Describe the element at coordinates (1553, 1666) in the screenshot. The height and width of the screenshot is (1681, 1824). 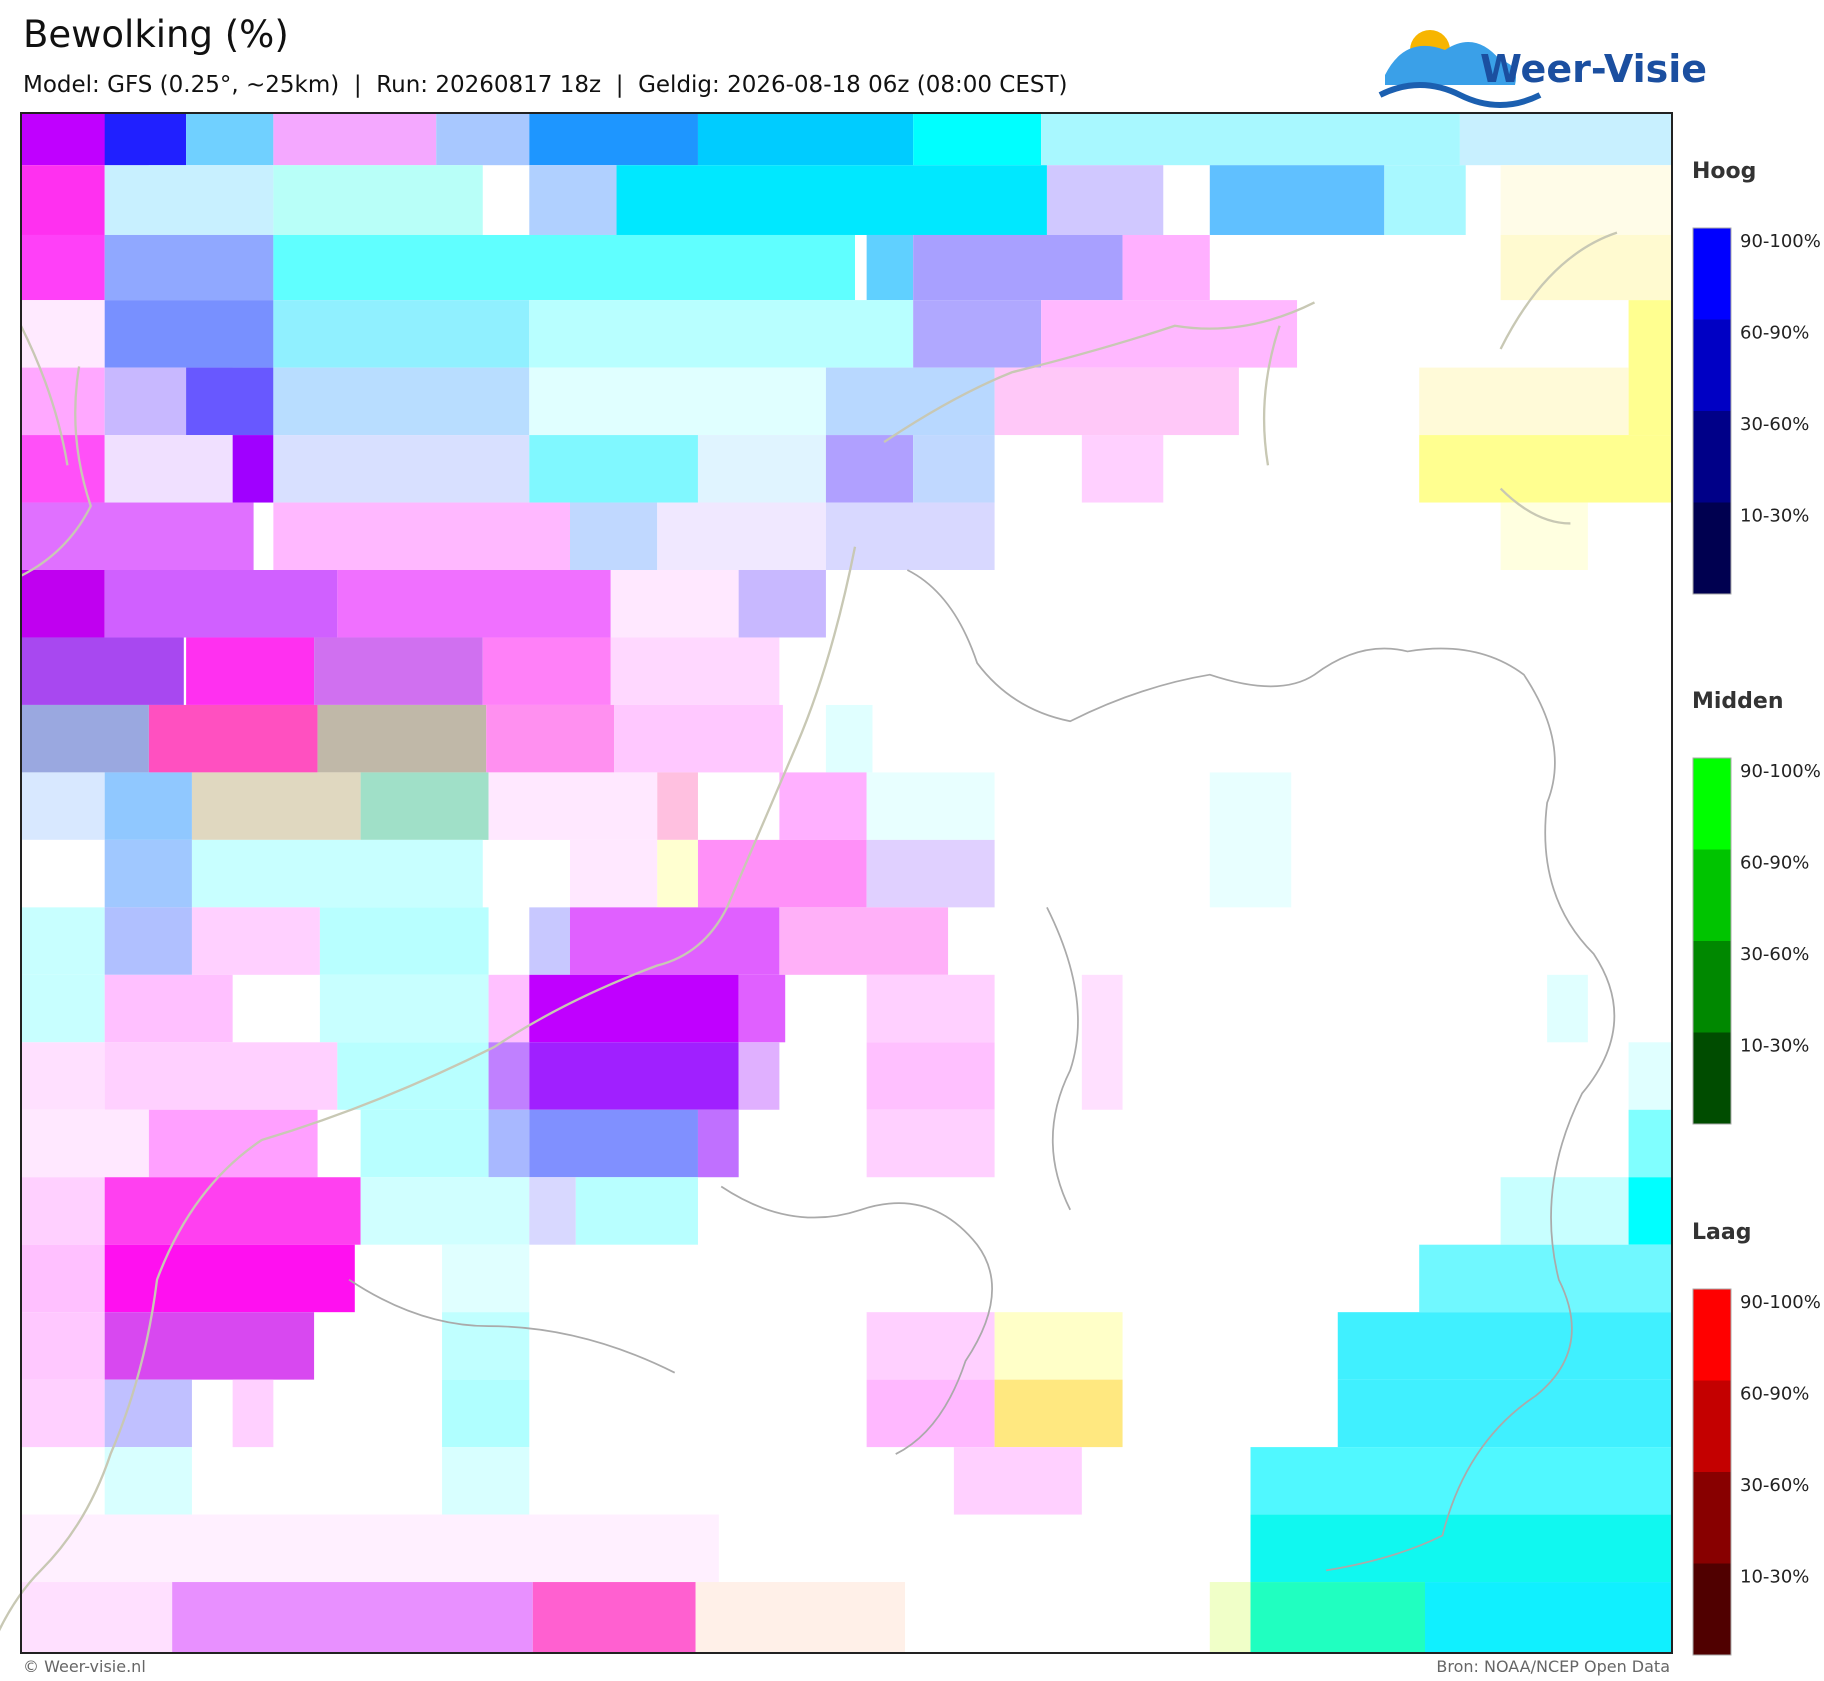
I see `footer-right: Bron: NOAA/NCEP Open Data` at that location.